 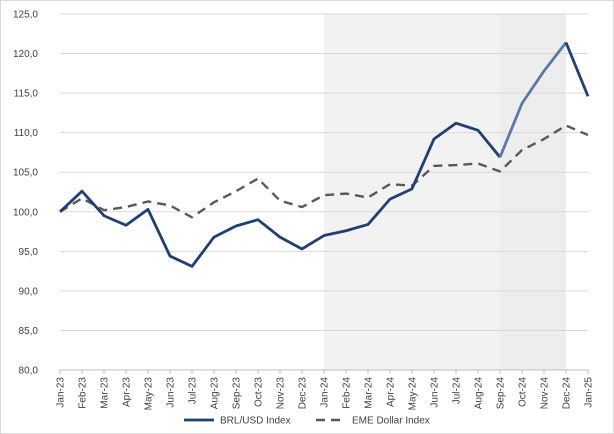 I want to click on x-tick-label: Nov-23, so click(x=281, y=393).